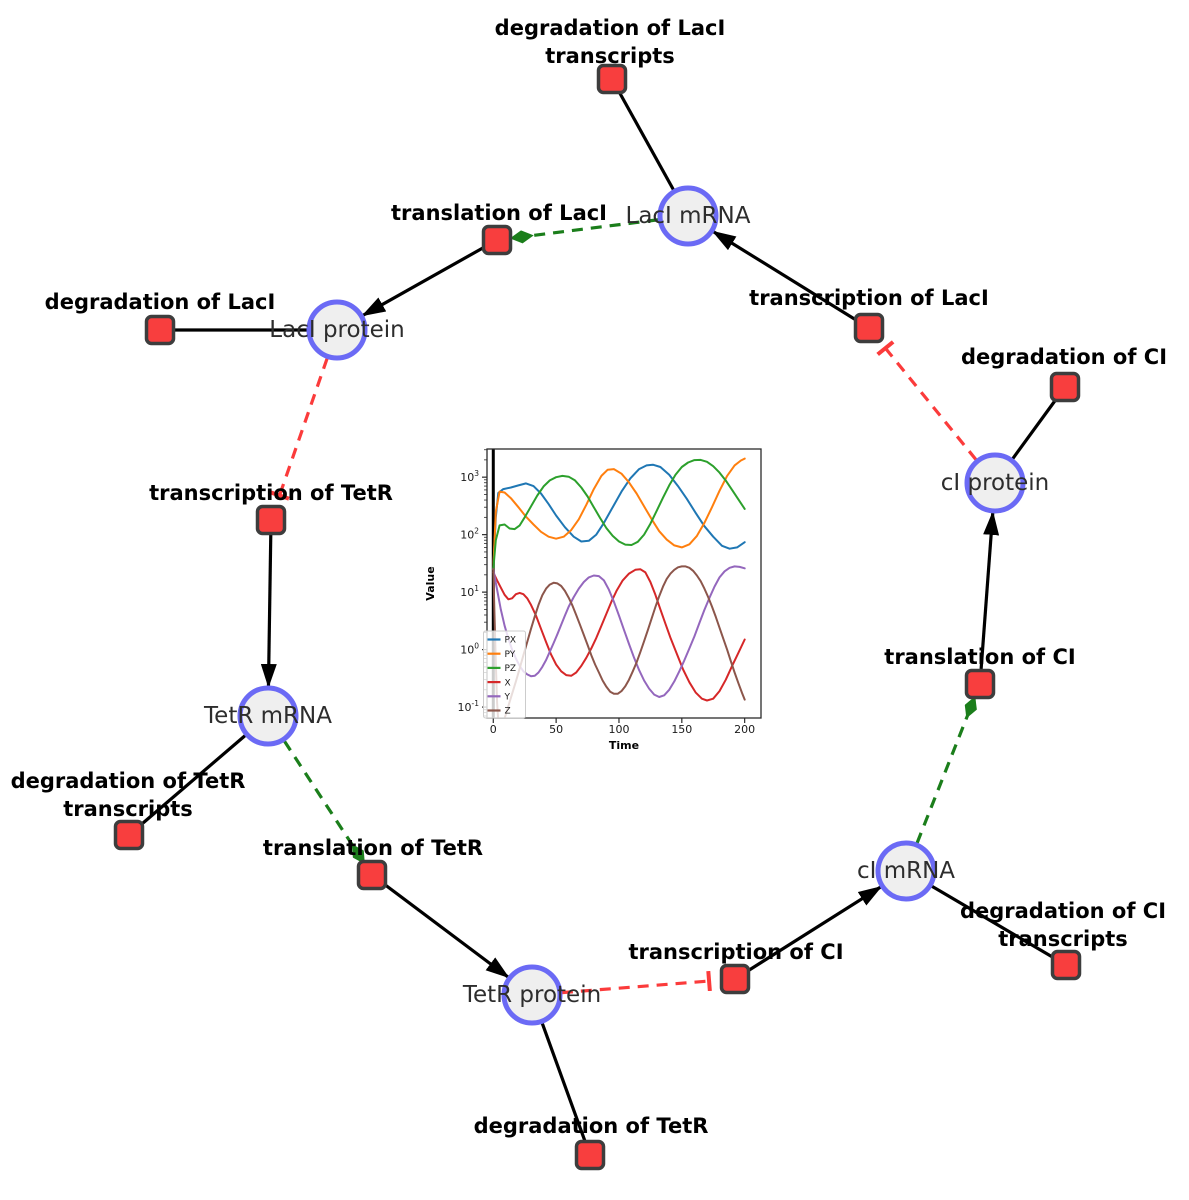 This screenshot has width=1189, height=1200. Describe the element at coordinates (624, 745) in the screenshot. I see `x-axis-title: Time` at that location.